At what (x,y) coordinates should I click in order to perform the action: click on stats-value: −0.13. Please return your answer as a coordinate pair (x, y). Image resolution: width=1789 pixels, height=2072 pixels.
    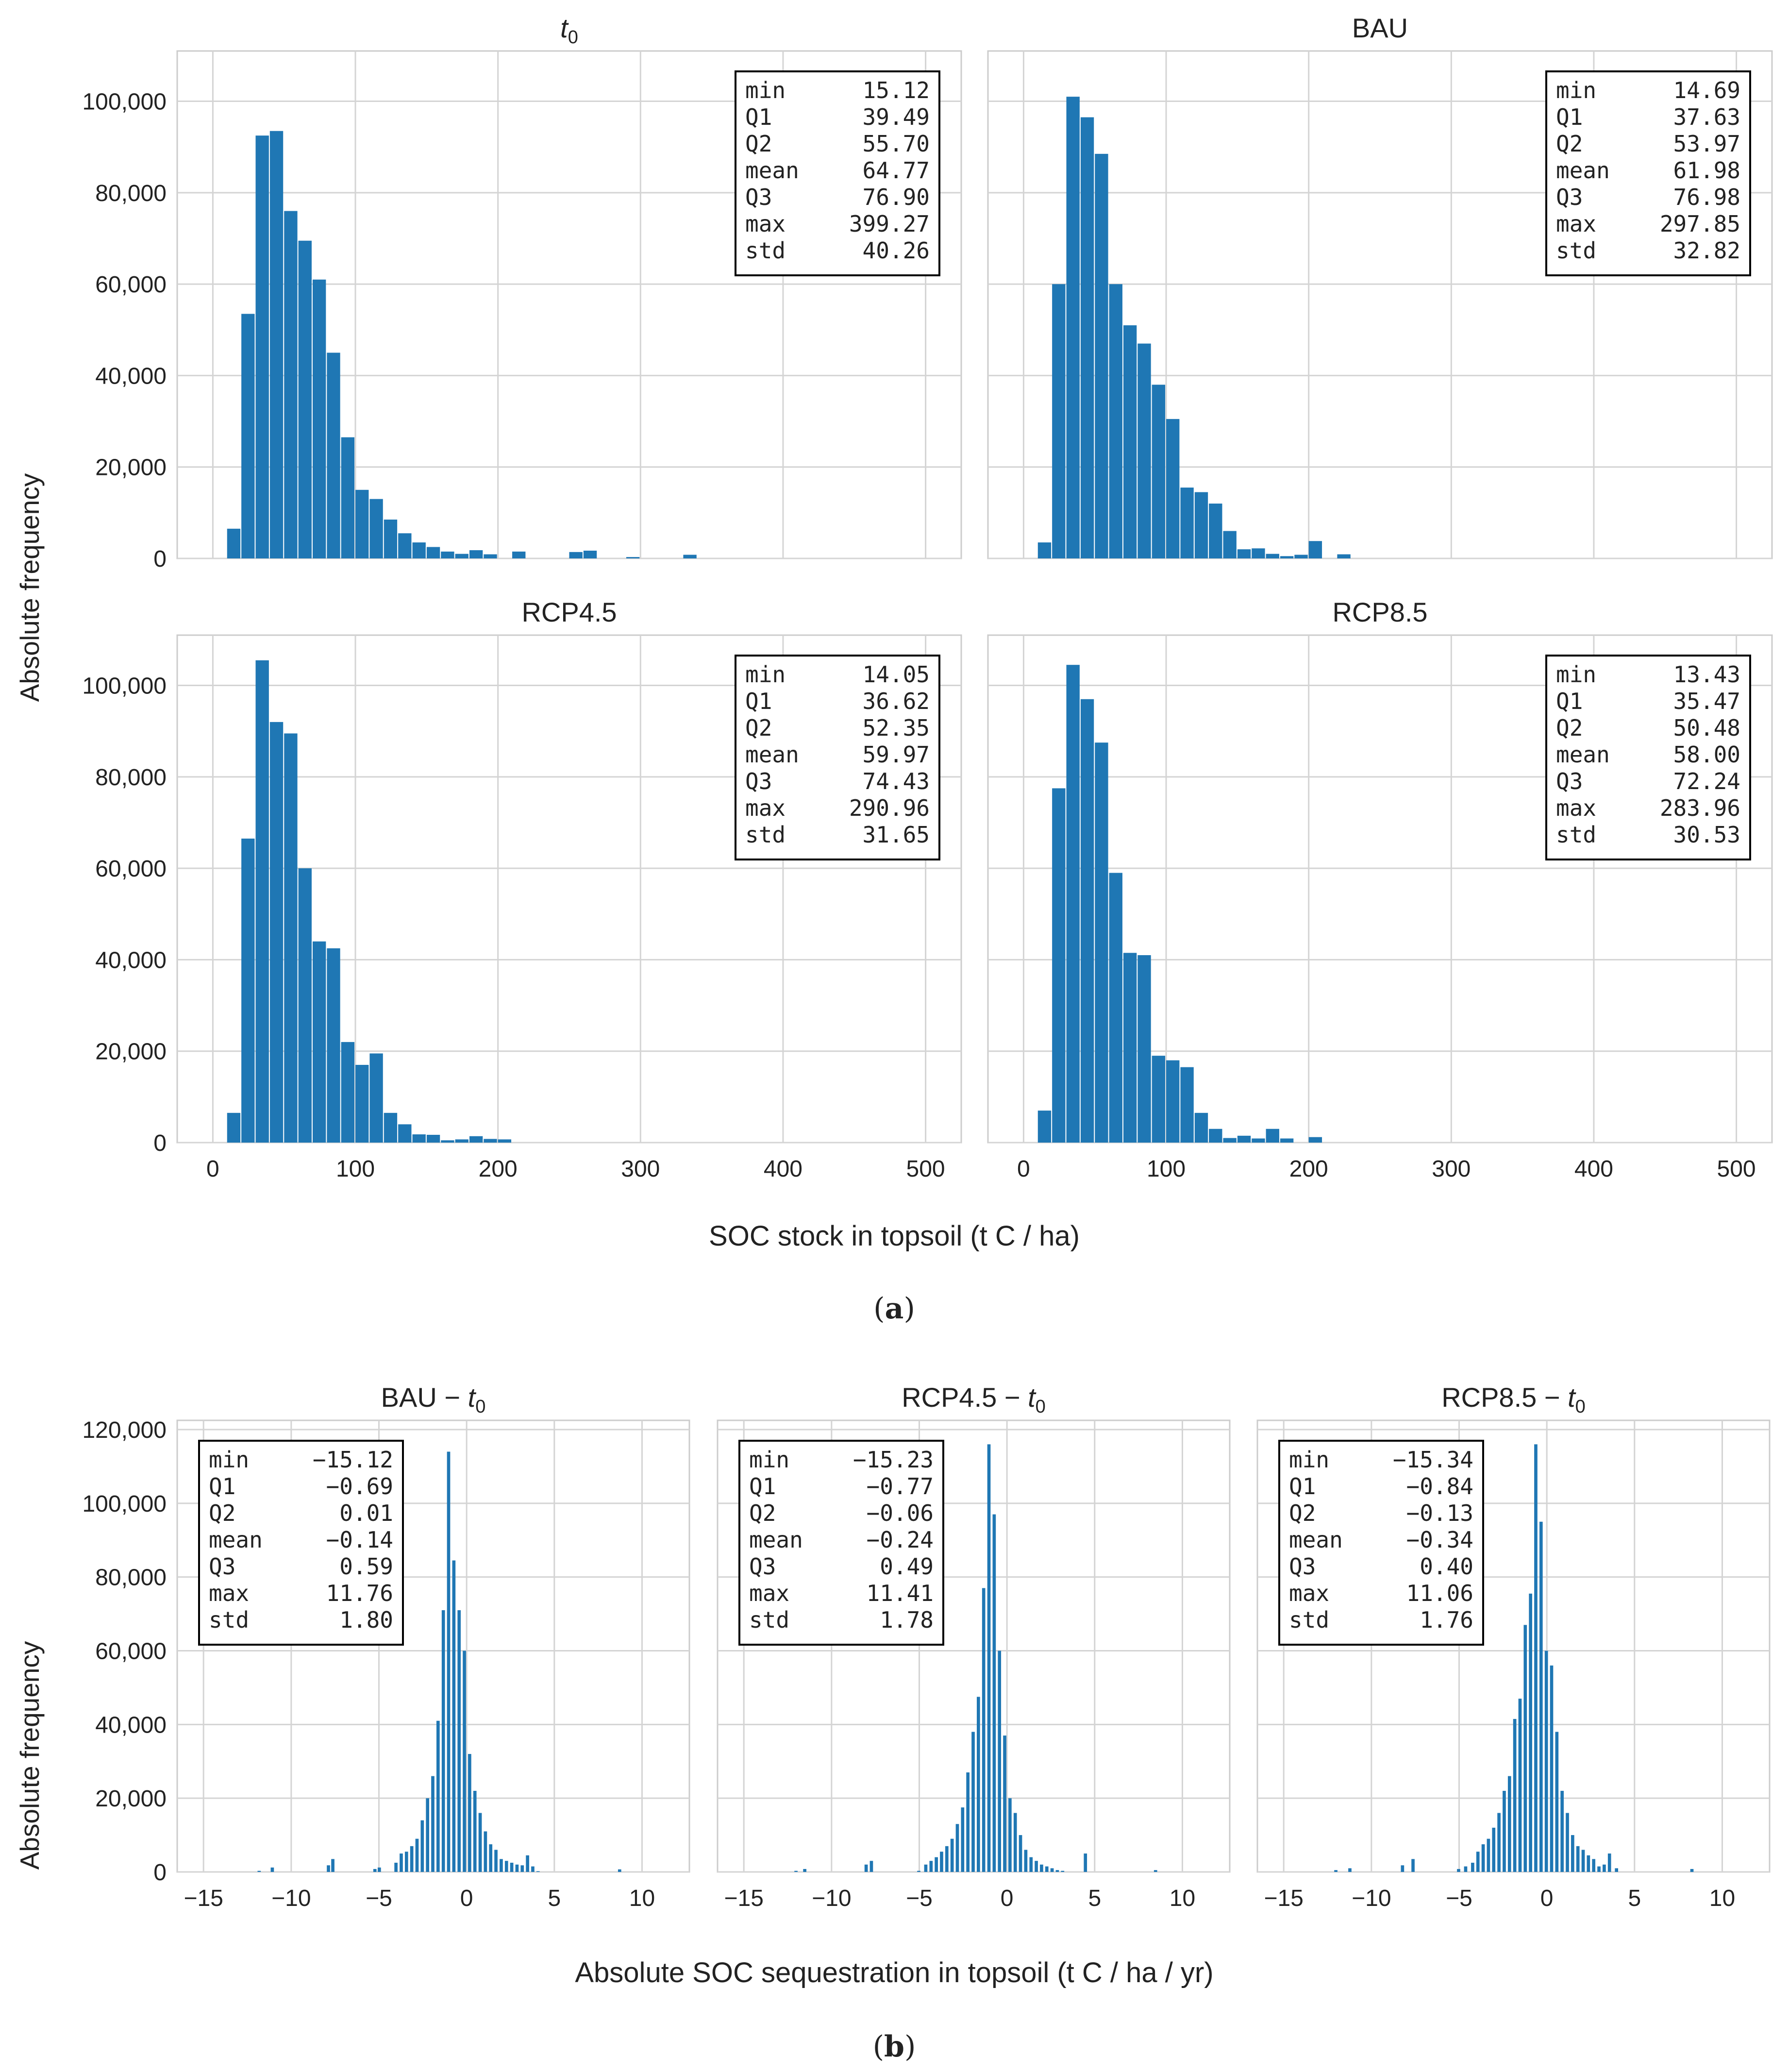
    Looking at the image, I should click on (1439, 1513).